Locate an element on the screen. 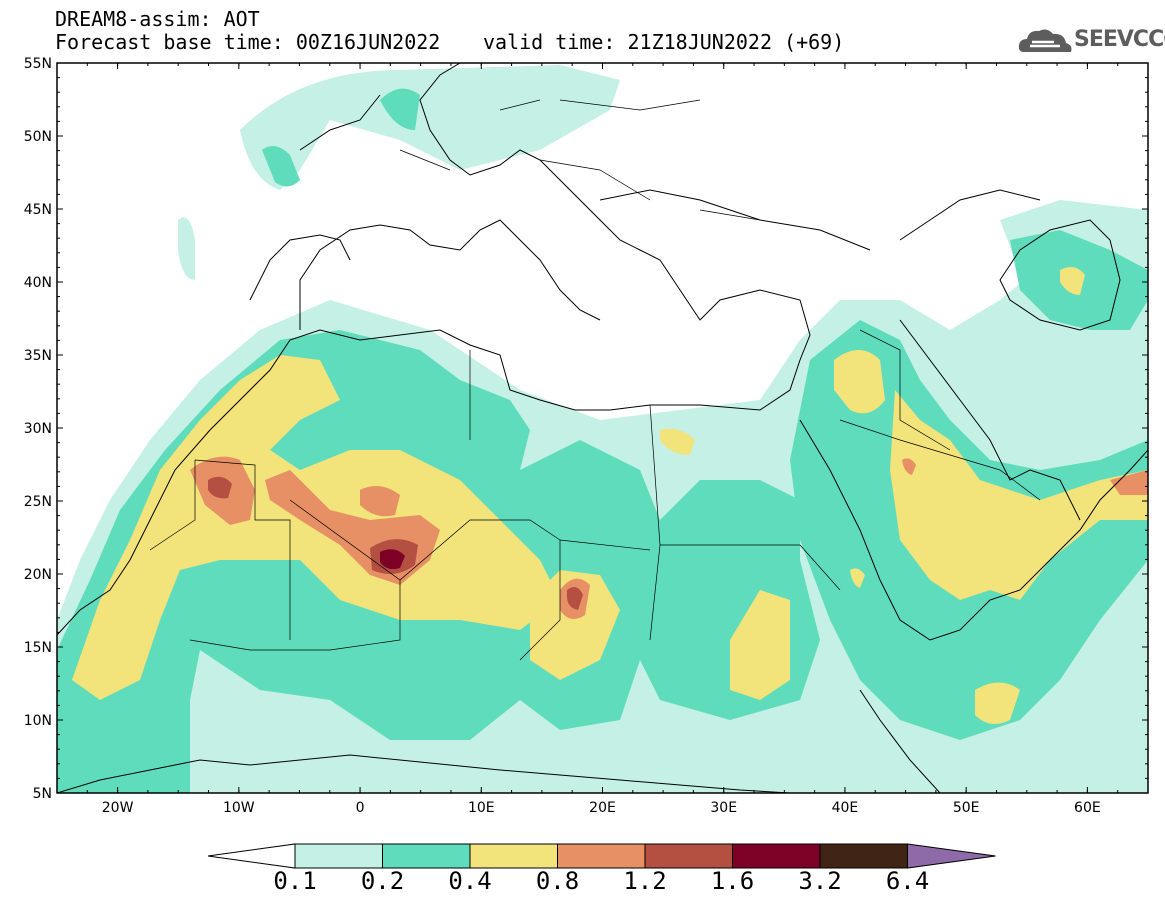 This screenshot has width=1165, height=905. lat-tick-label: 20N is located at coordinates (38, 575).